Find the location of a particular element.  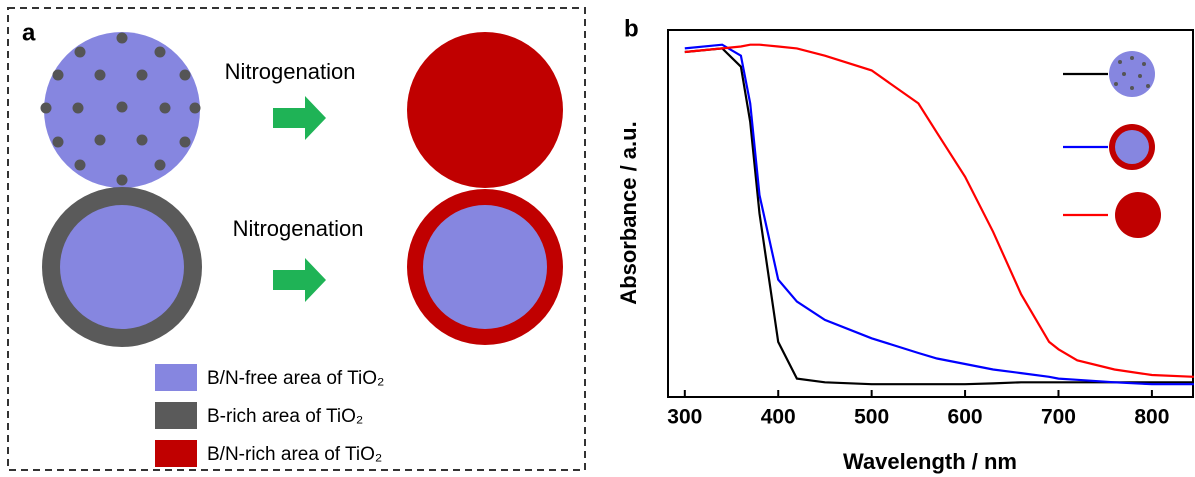

legend-label: B/N-free area of TiO₂ is located at coordinates (295, 378).